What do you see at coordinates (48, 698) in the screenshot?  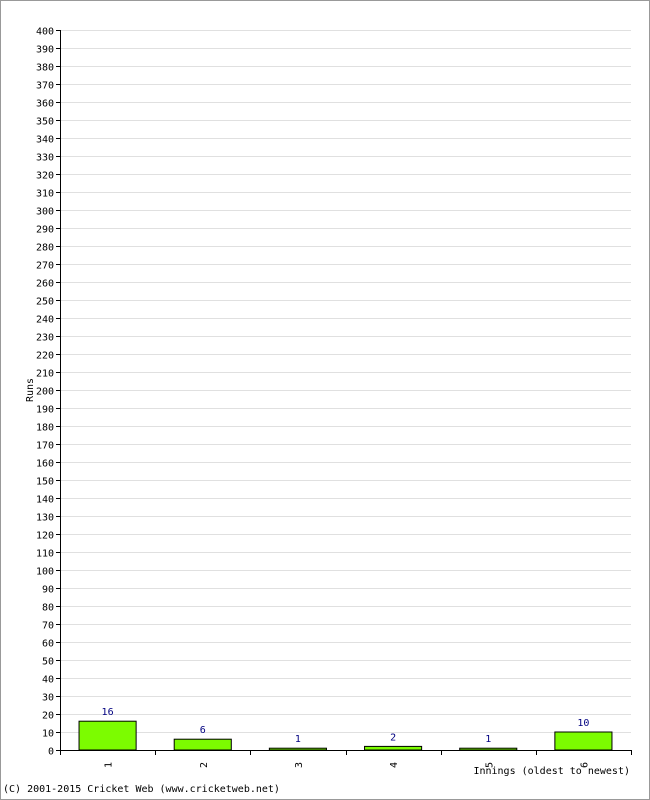 I see `y-tick-label: 30` at bounding box center [48, 698].